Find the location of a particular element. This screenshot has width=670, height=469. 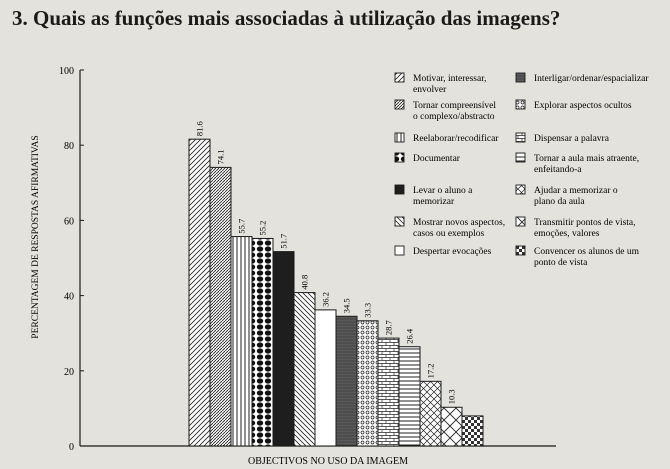

bar-value-label: 26.4 is located at coordinates (410, 336).